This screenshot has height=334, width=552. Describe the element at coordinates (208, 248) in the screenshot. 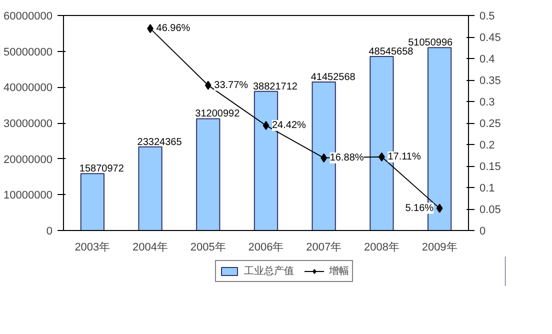

I see `x-tick-label: 2005年` at that location.